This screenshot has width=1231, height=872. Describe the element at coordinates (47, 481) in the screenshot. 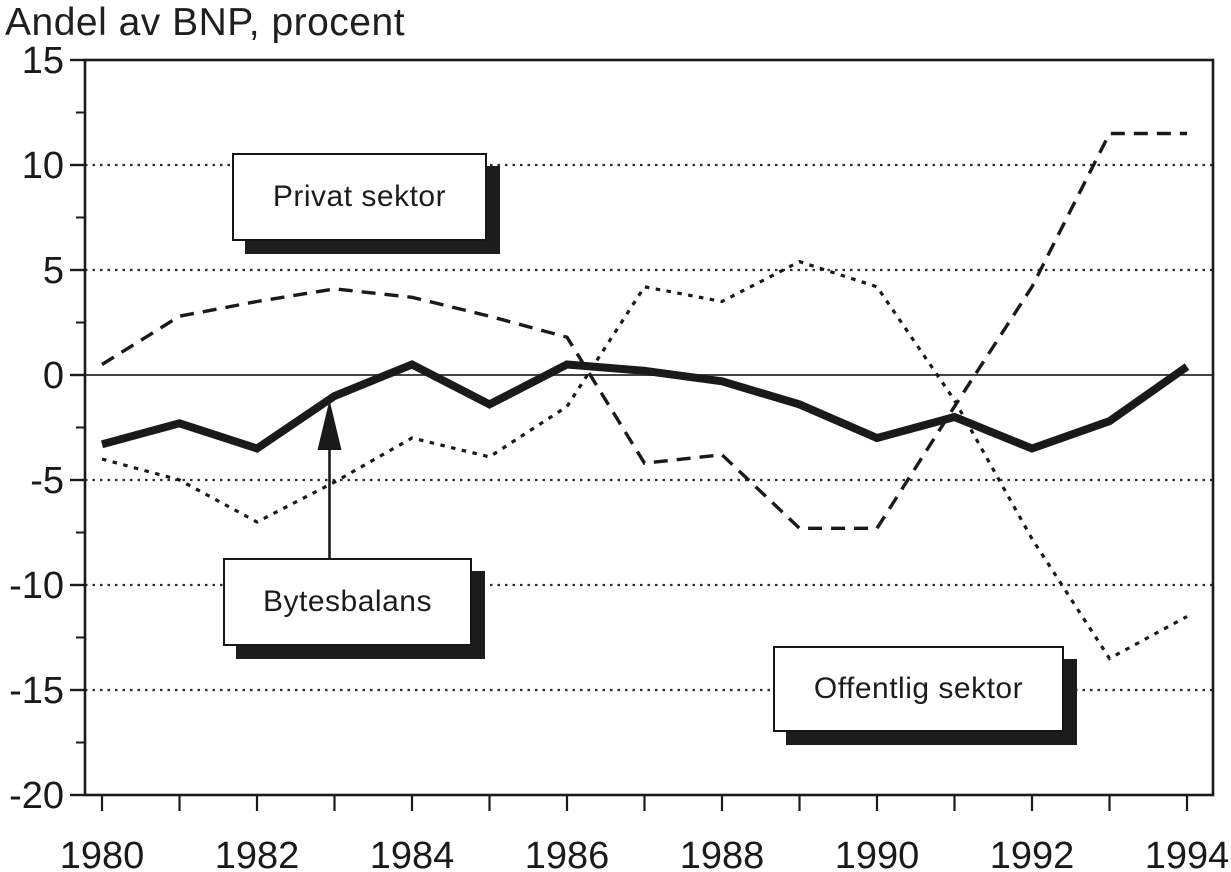

I see `y-tick-label: -5` at that location.